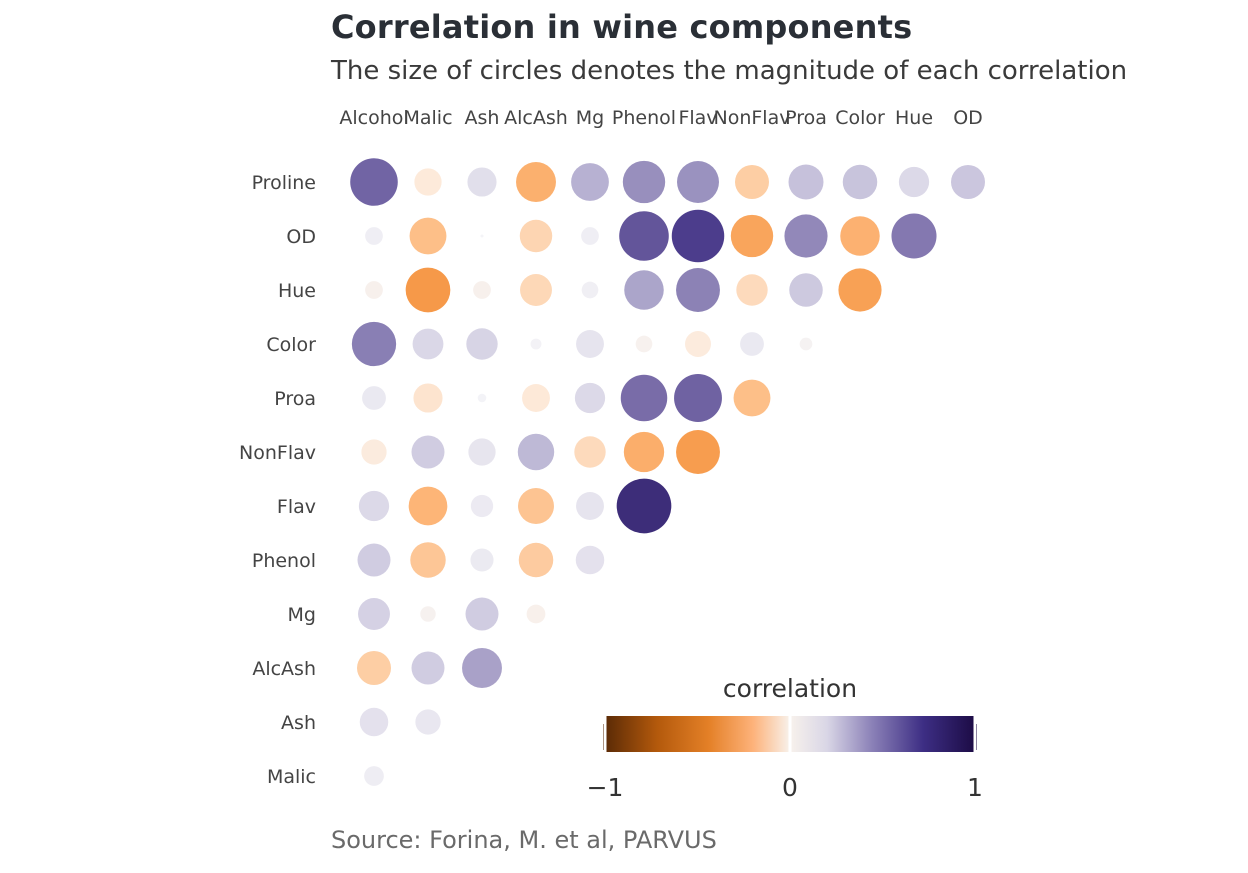 The image size is (1248, 873). I want to click on column-label: Malic, so click(427, 118).